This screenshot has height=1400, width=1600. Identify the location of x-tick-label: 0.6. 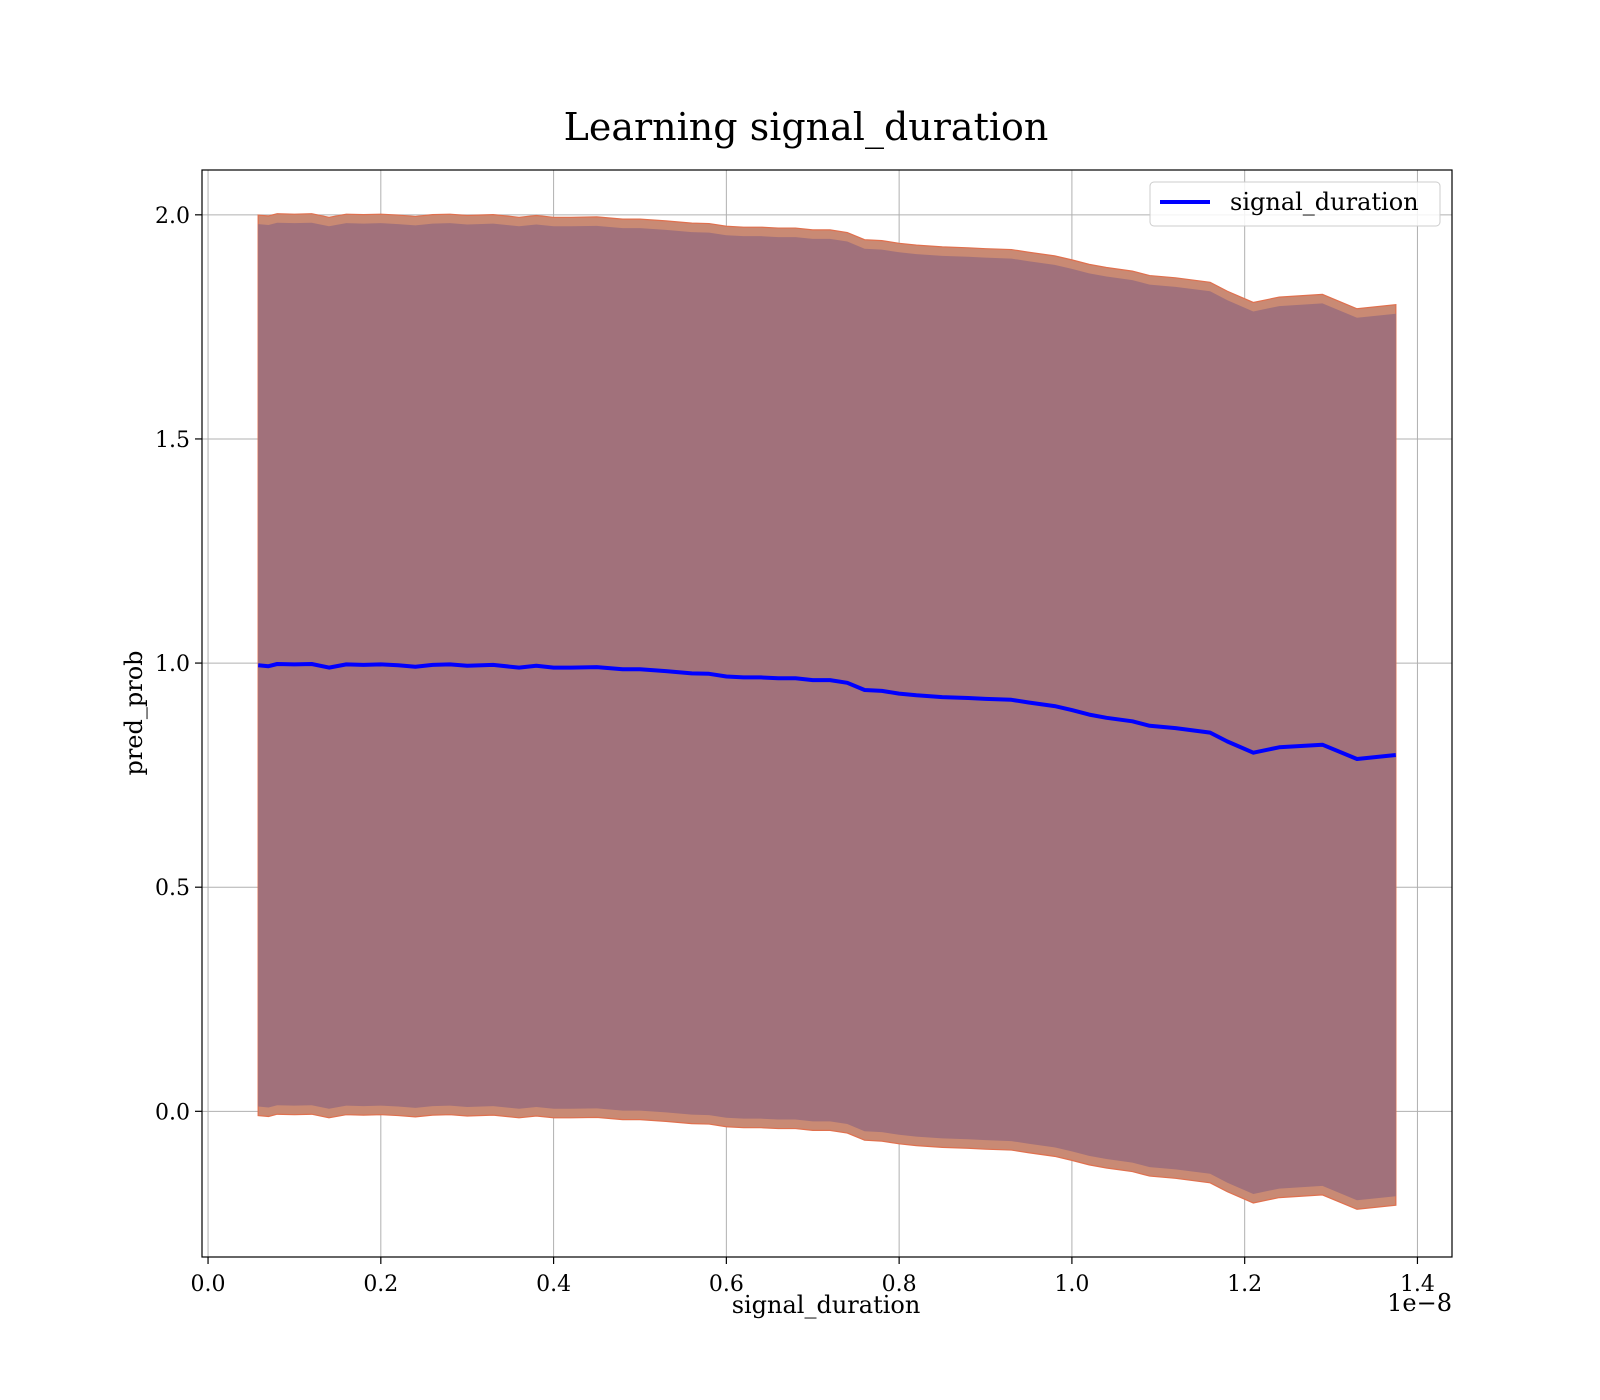
(726, 1284).